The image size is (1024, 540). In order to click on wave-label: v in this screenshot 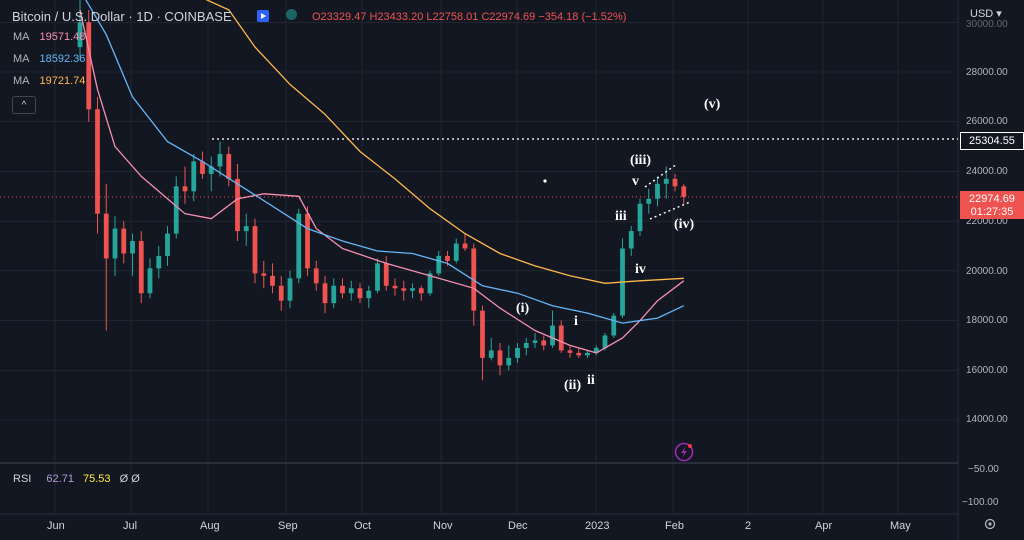, I will do `click(635, 181)`.